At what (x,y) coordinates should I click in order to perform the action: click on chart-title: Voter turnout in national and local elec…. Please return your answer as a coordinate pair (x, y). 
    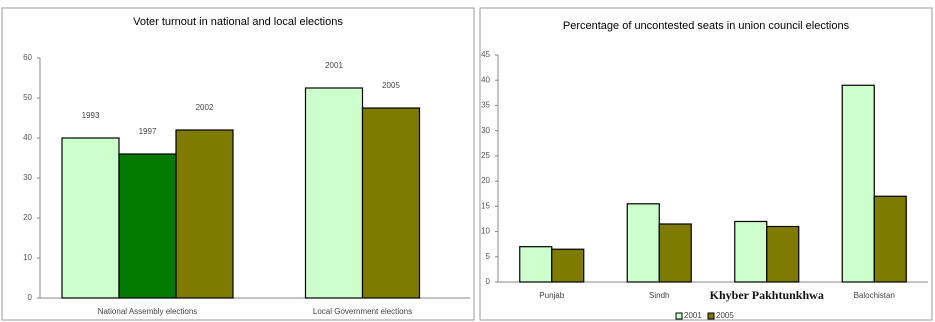
    Looking at the image, I should click on (238, 22).